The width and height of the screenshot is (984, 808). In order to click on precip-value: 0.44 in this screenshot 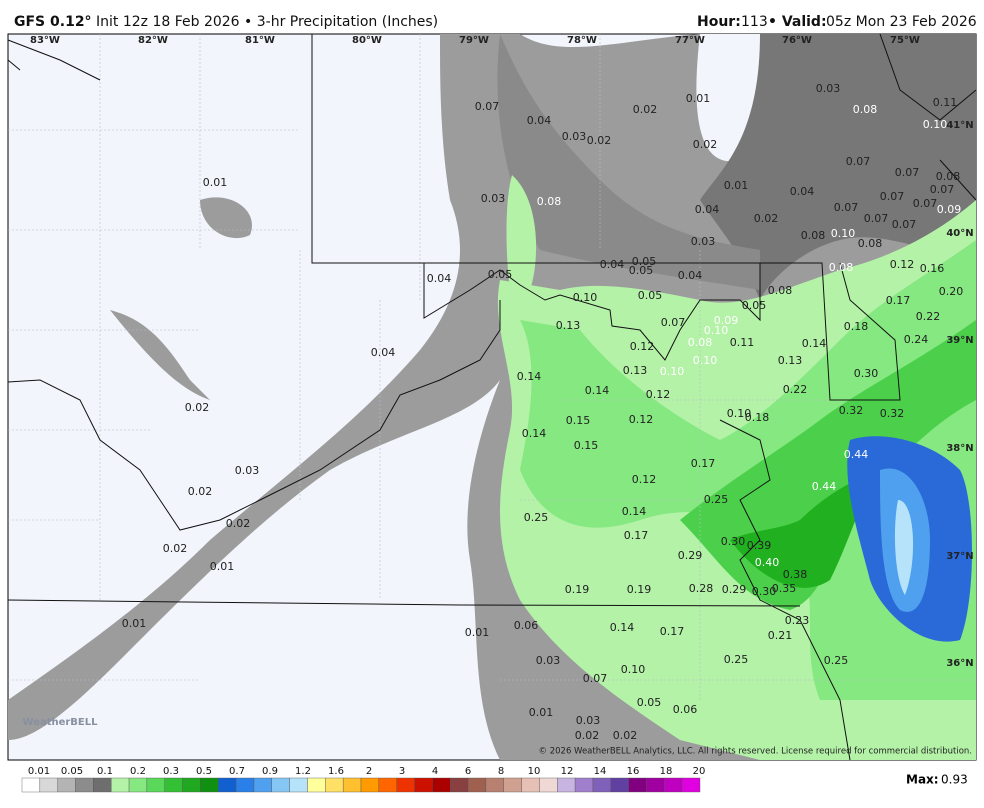, I will do `click(856, 454)`.